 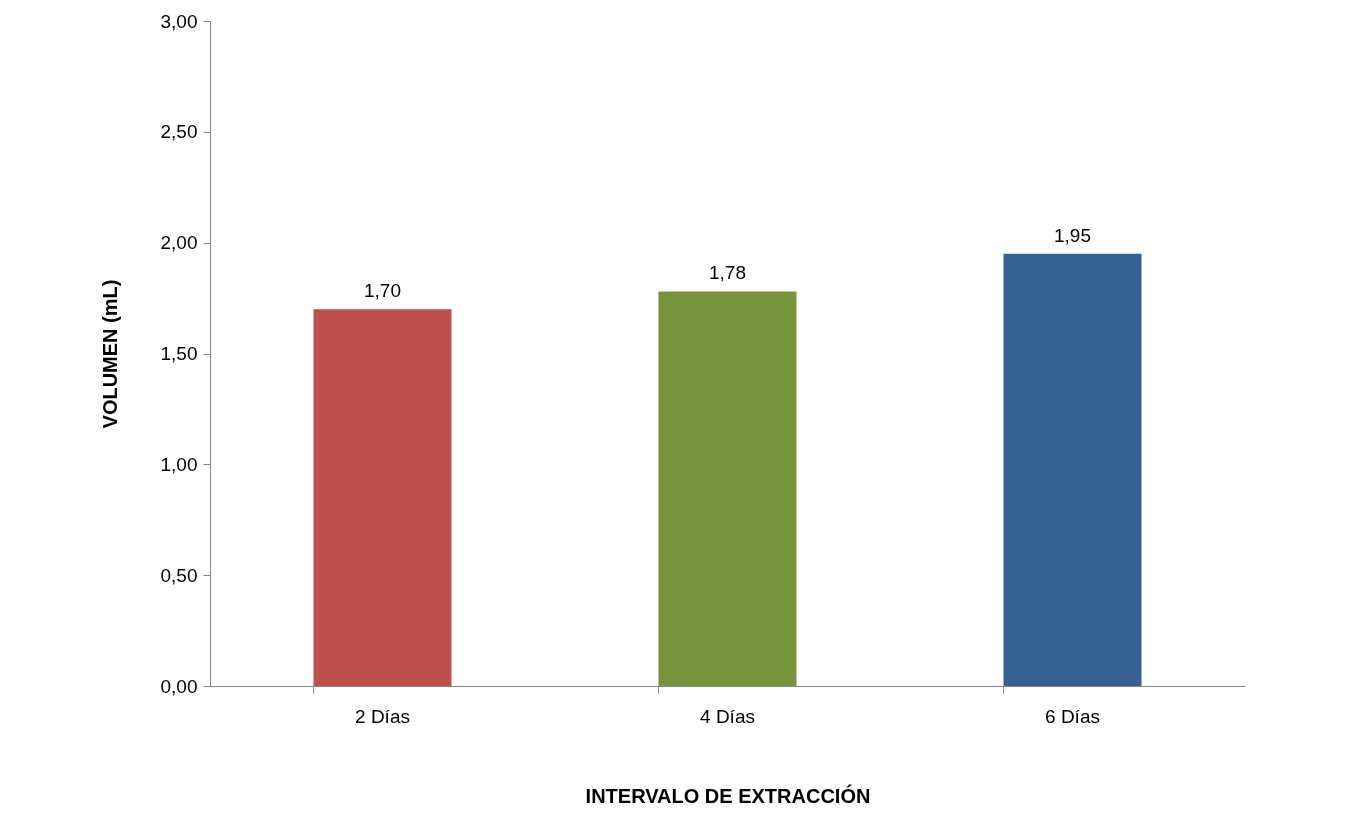 I want to click on y-tick-label: 0,00, so click(x=179, y=686).